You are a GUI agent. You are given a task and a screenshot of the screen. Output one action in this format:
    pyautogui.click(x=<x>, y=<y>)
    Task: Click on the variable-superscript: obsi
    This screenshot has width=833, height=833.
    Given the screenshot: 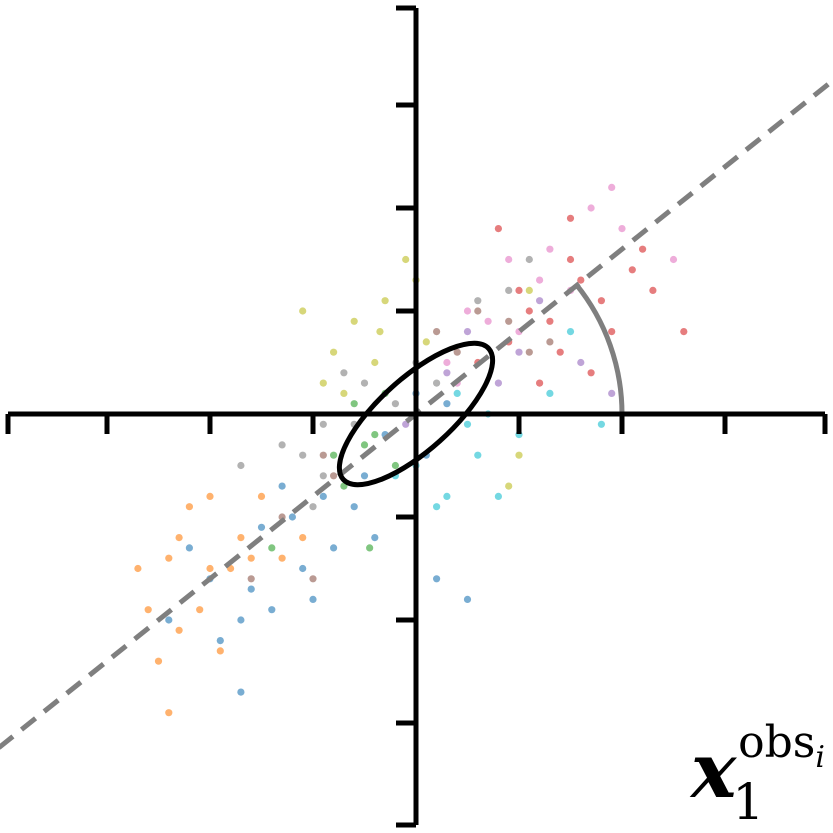 What is the action you would take?
    pyautogui.click(x=781, y=745)
    